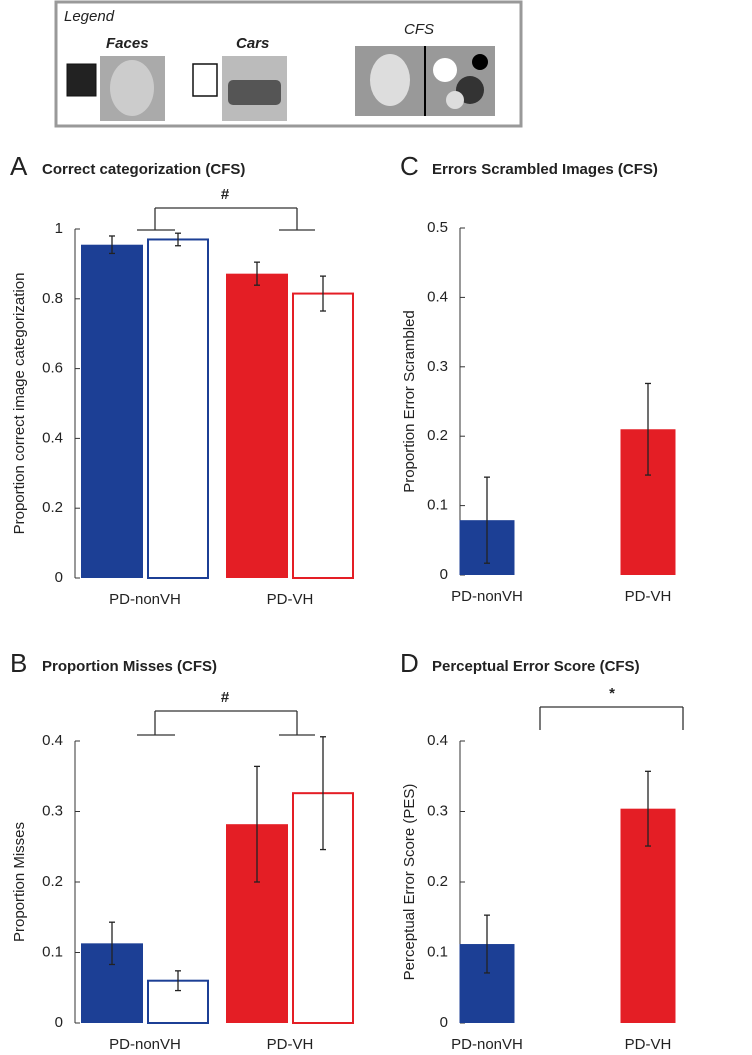 This screenshot has width=752, height=1055. Describe the element at coordinates (612, 693) in the screenshot. I see `significance-marker: *` at that location.